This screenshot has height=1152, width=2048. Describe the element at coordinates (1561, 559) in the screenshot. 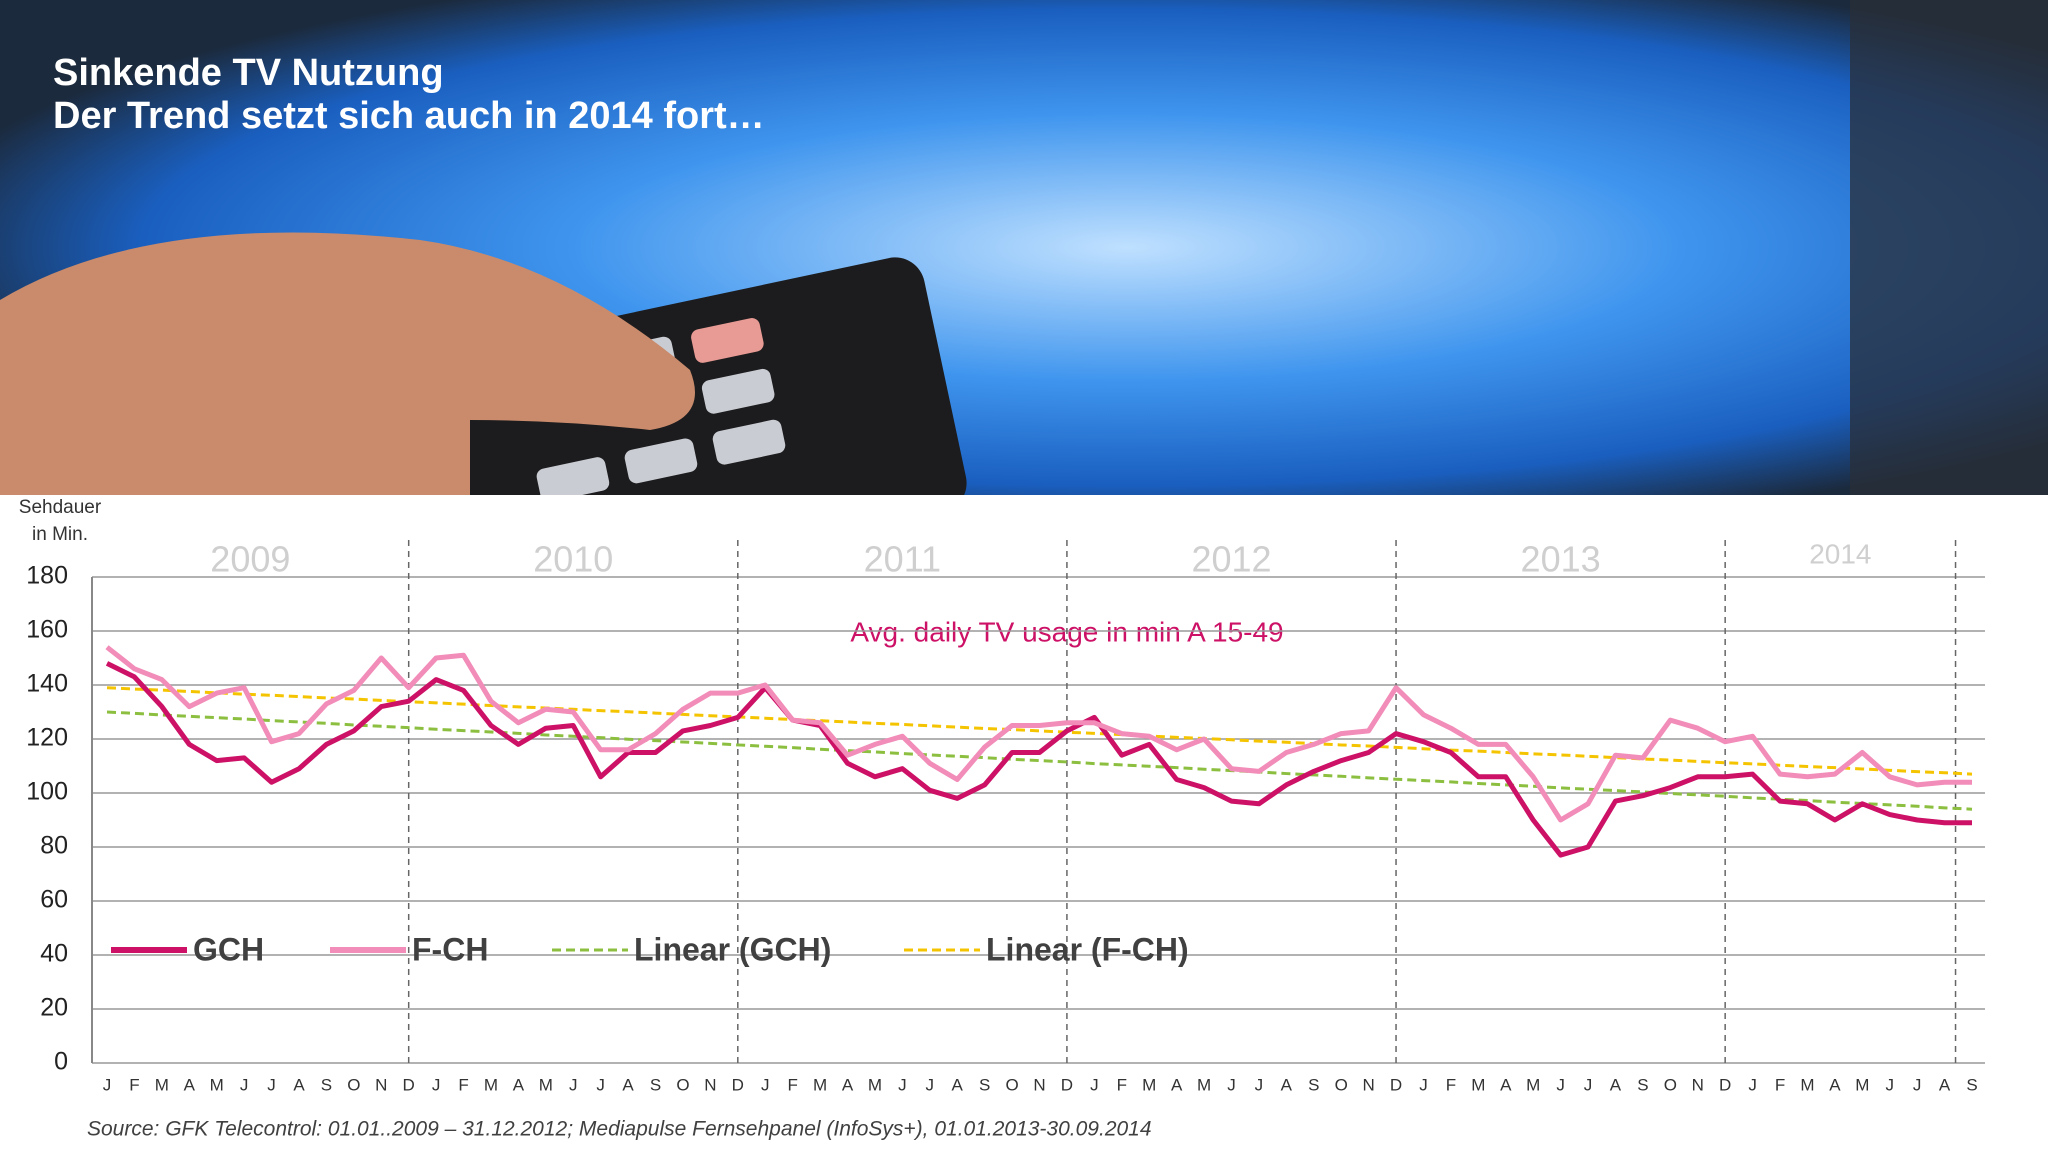

I see `year-label: 2013` at that location.